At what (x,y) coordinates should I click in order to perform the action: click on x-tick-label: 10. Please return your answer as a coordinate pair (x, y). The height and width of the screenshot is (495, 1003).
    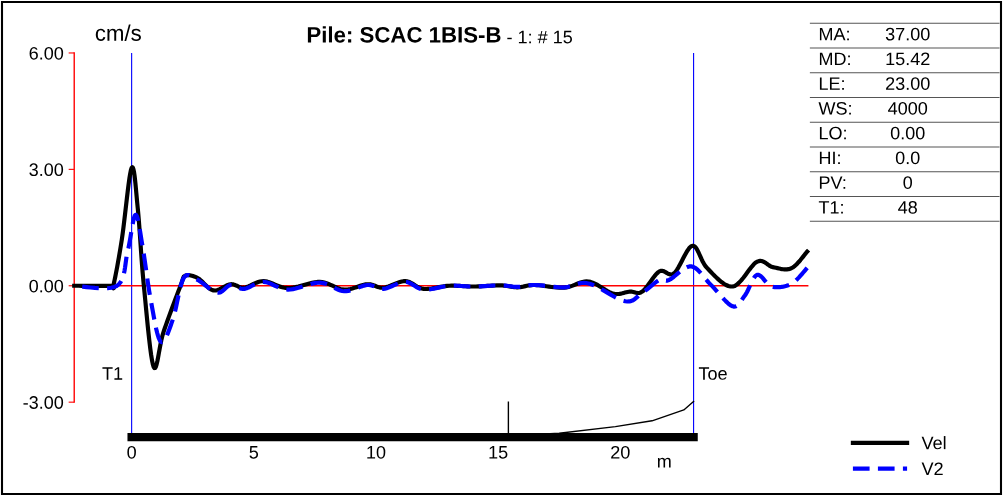
    Looking at the image, I should click on (376, 452).